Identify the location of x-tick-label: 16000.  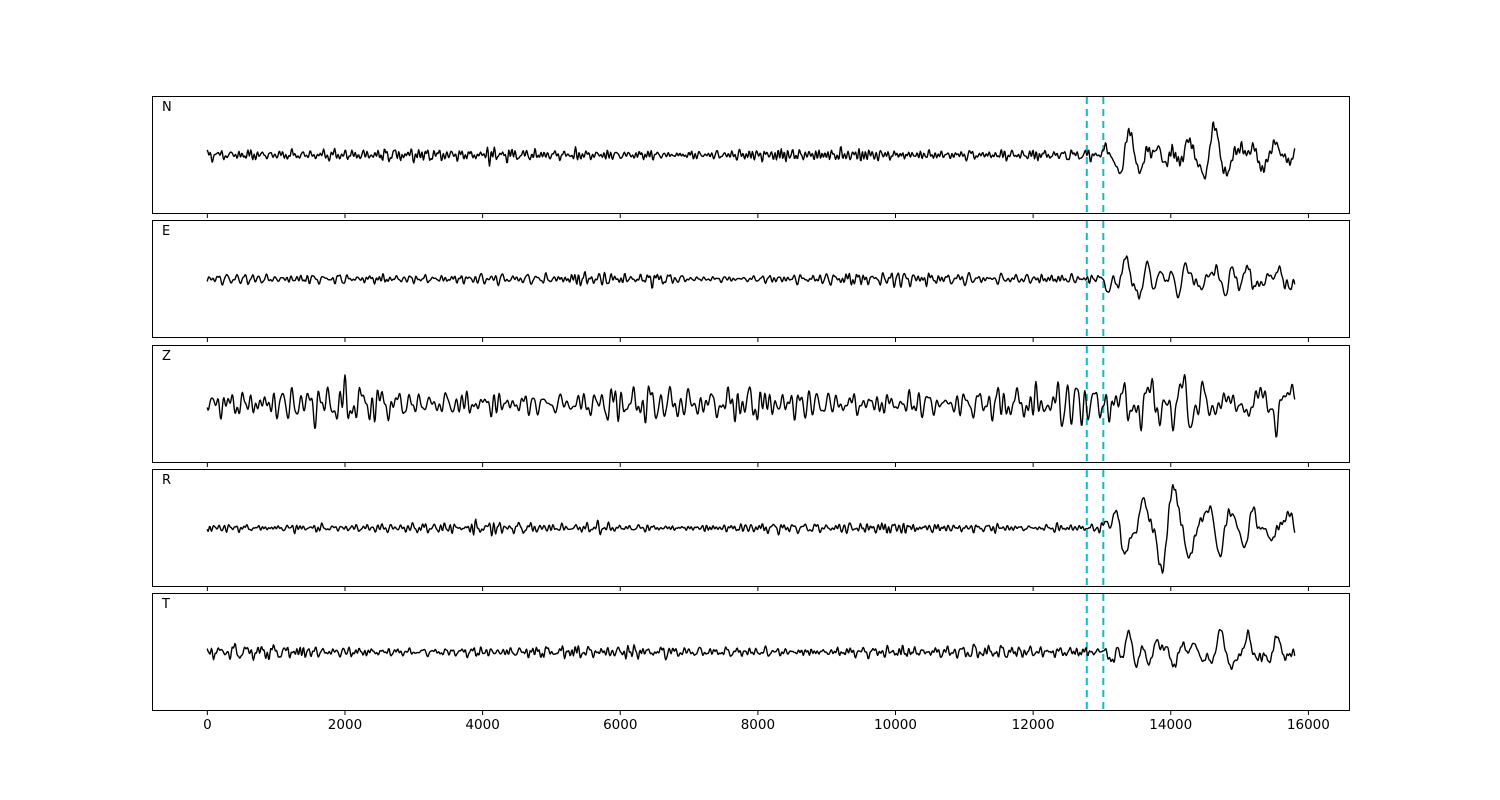
(1308, 725).